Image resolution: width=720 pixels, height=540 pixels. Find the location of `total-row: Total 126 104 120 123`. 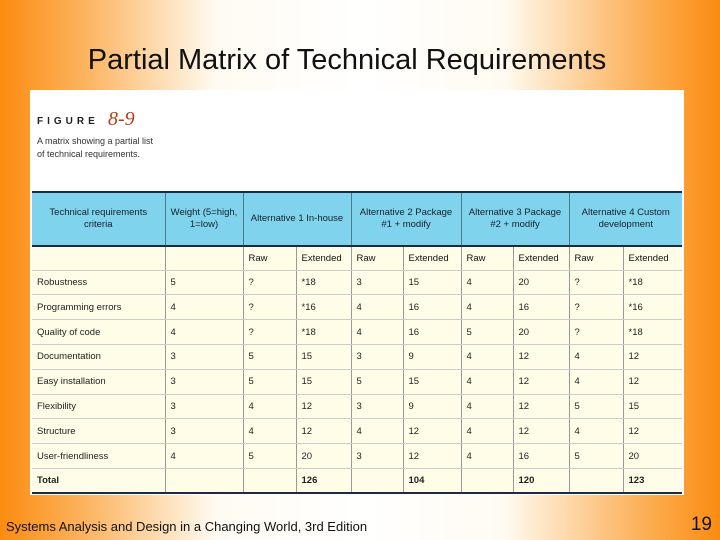

total-row: Total 126 104 120 123 is located at coordinates (357, 481).